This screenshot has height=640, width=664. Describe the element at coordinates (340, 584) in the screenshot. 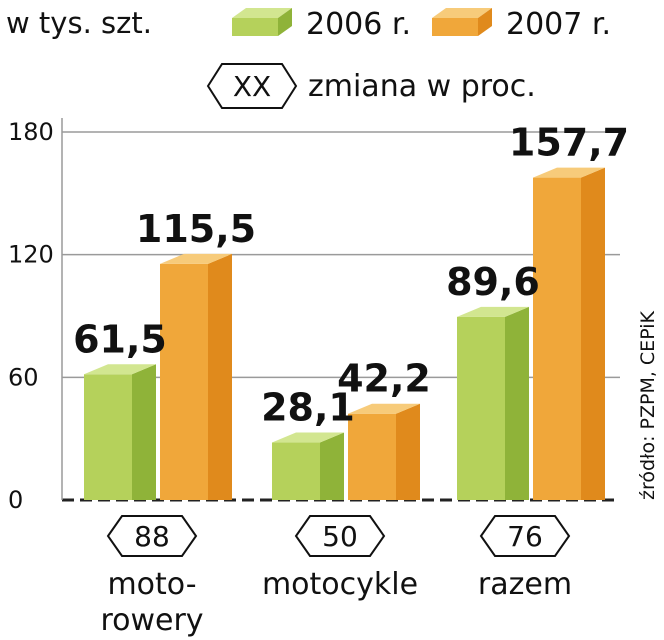

I see `category-label: motocykle` at that location.